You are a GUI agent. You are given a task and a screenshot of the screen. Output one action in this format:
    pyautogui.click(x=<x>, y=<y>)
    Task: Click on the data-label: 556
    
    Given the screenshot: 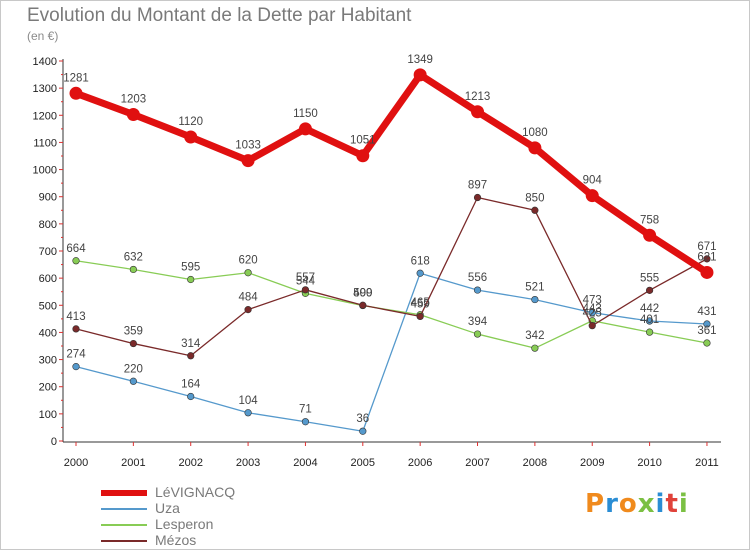 What is the action you would take?
    pyautogui.click(x=477, y=278)
    